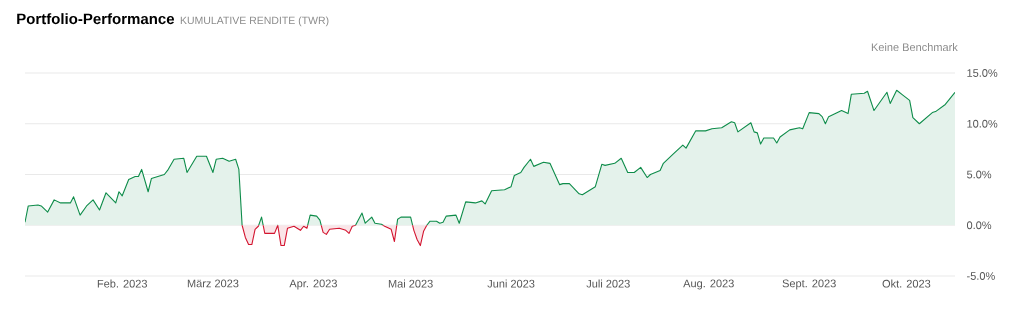 The height and width of the screenshot is (325, 1017). What do you see at coordinates (982, 123) in the screenshot?
I see `y-tick-label: 10.0%` at bounding box center [982, 123].